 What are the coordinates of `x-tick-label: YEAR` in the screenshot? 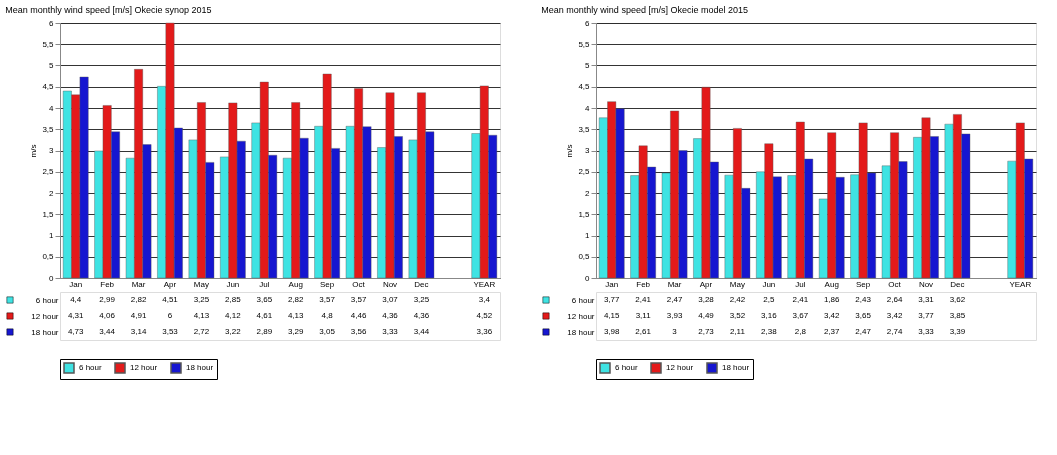 It's located at (1020, 284).